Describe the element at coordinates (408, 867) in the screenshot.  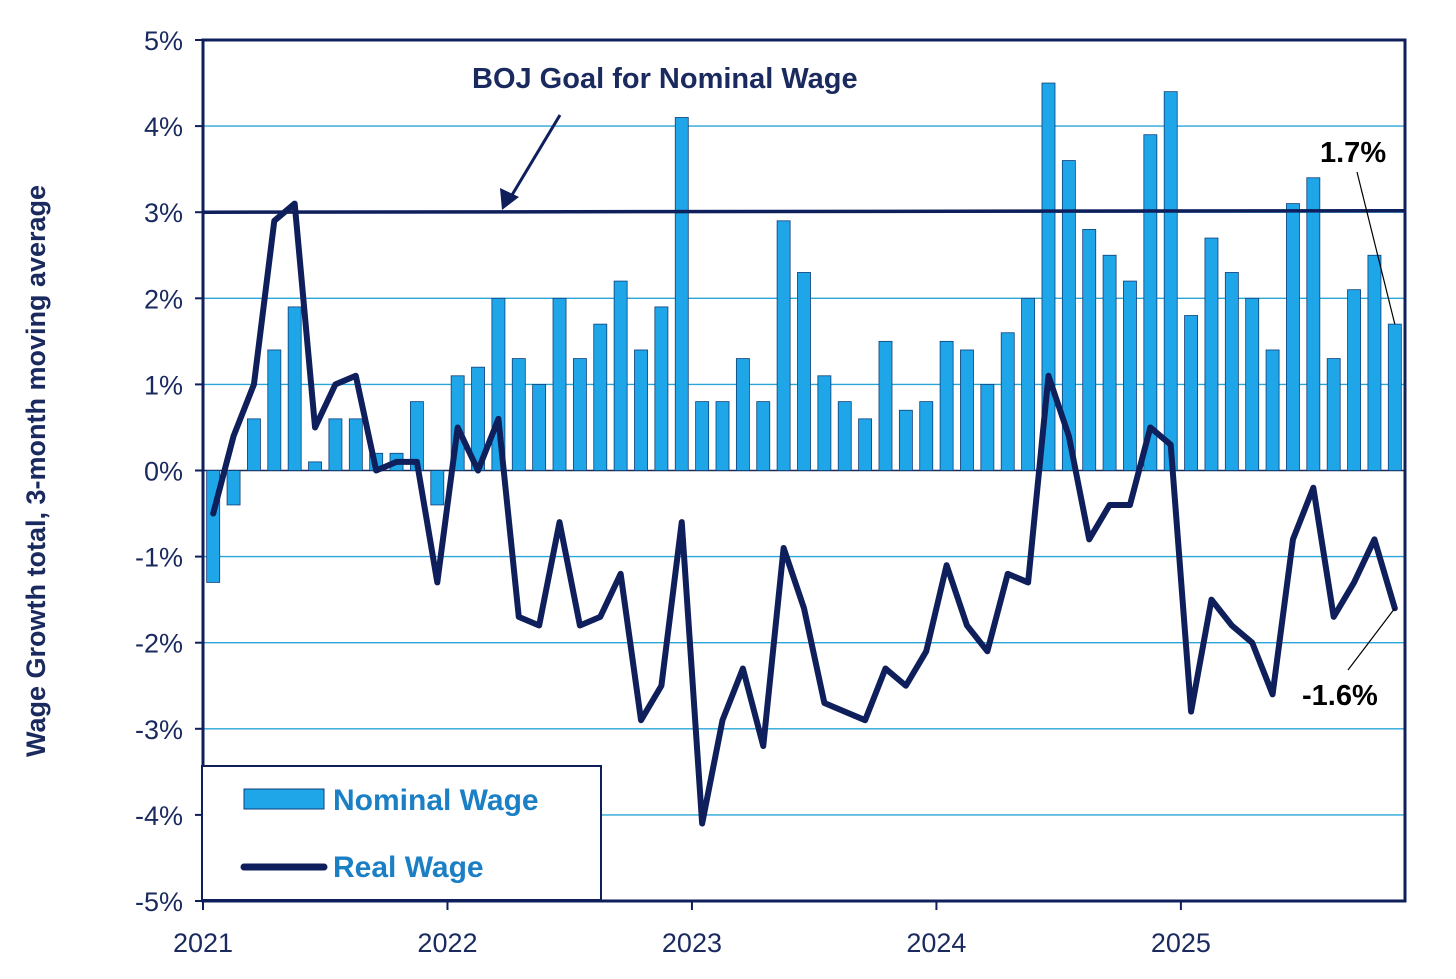
I see `legend-label-real: Real Wage` at that location.